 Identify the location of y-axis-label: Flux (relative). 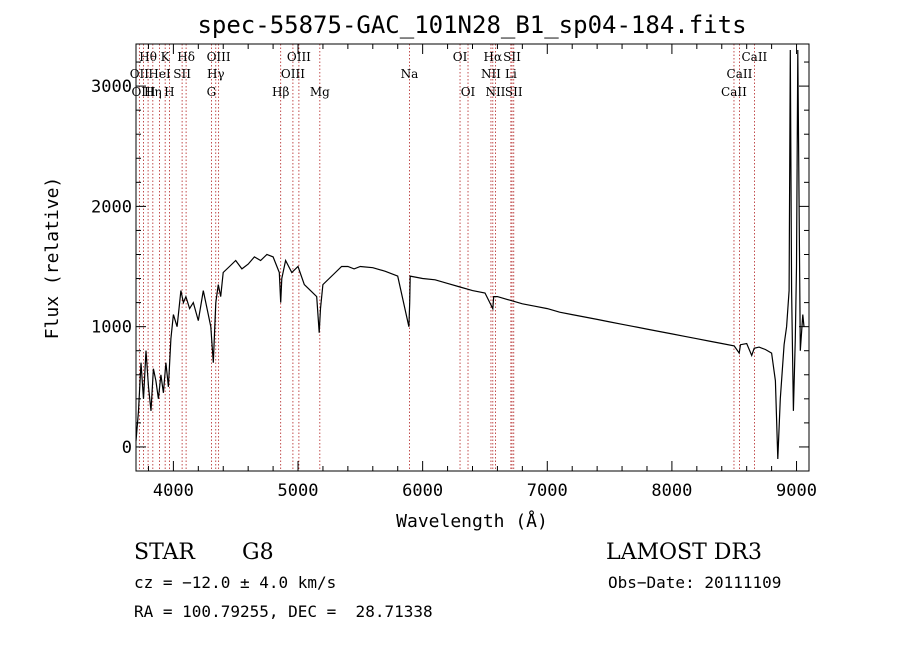
(52, 258).